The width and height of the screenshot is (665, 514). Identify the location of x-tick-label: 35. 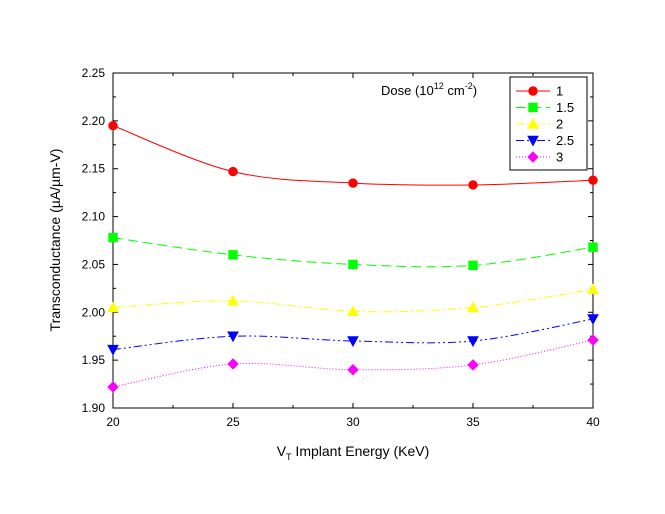
(473, 422).